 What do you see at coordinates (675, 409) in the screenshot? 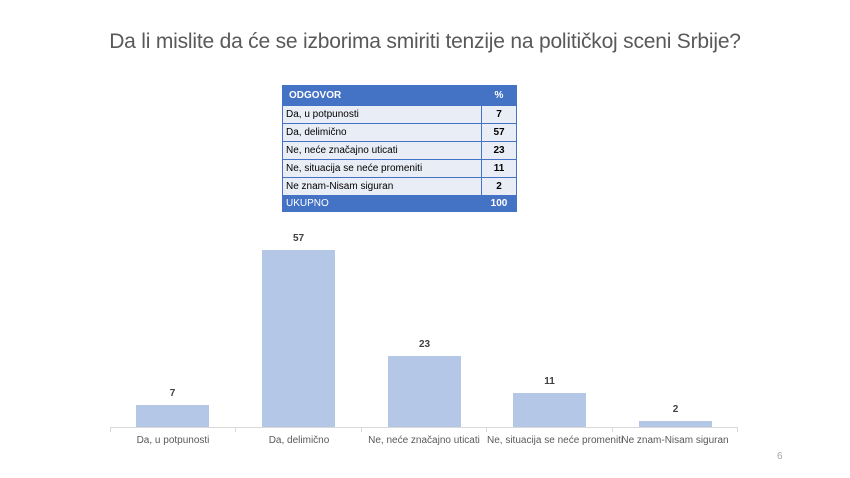
I see `bar-value-label: 2` at bounding box center [675, 409].